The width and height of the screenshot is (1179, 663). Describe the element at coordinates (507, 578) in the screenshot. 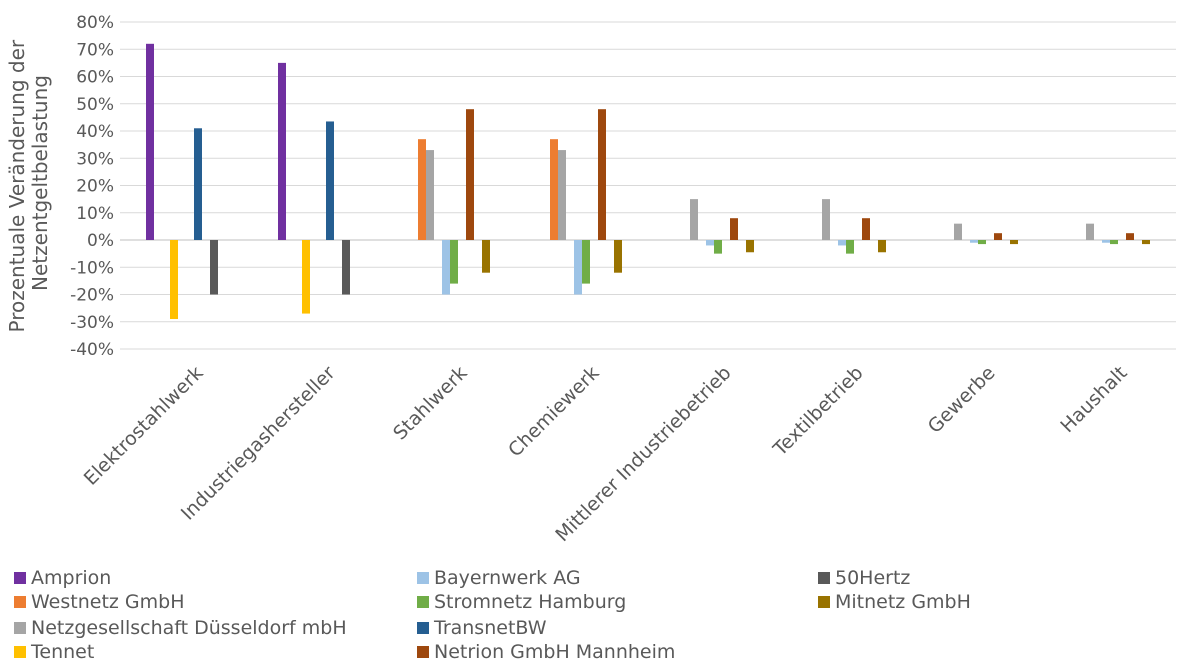

I see `legend-label: Bayernwerk AG` at that location.